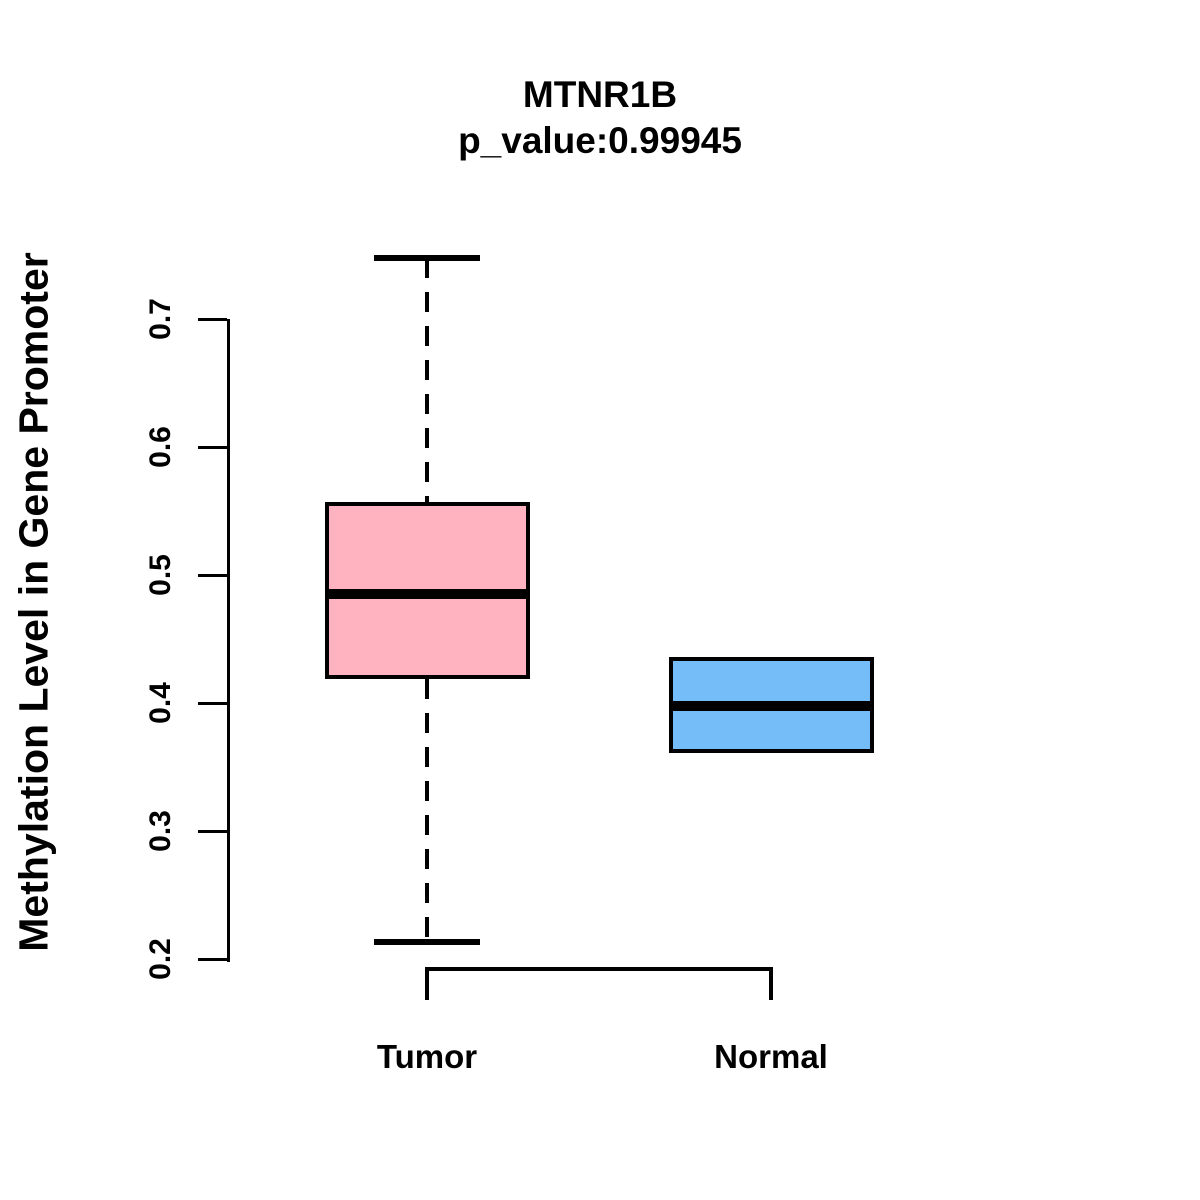  Describe the element at coordinates (160, 319) in the screenshot. I see `y-tick-label: 0.7` at that location.